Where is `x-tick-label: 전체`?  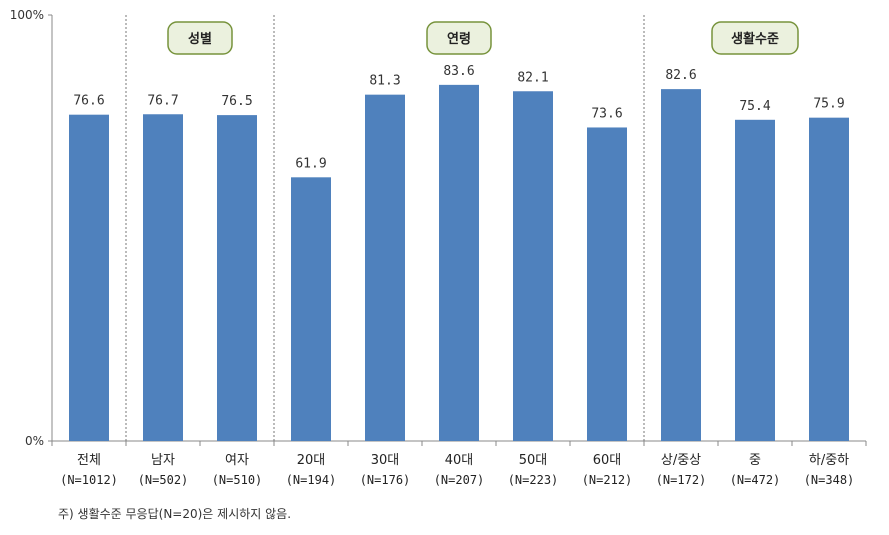 x-tick-label: 전체 is located at coordinates (89, 460).